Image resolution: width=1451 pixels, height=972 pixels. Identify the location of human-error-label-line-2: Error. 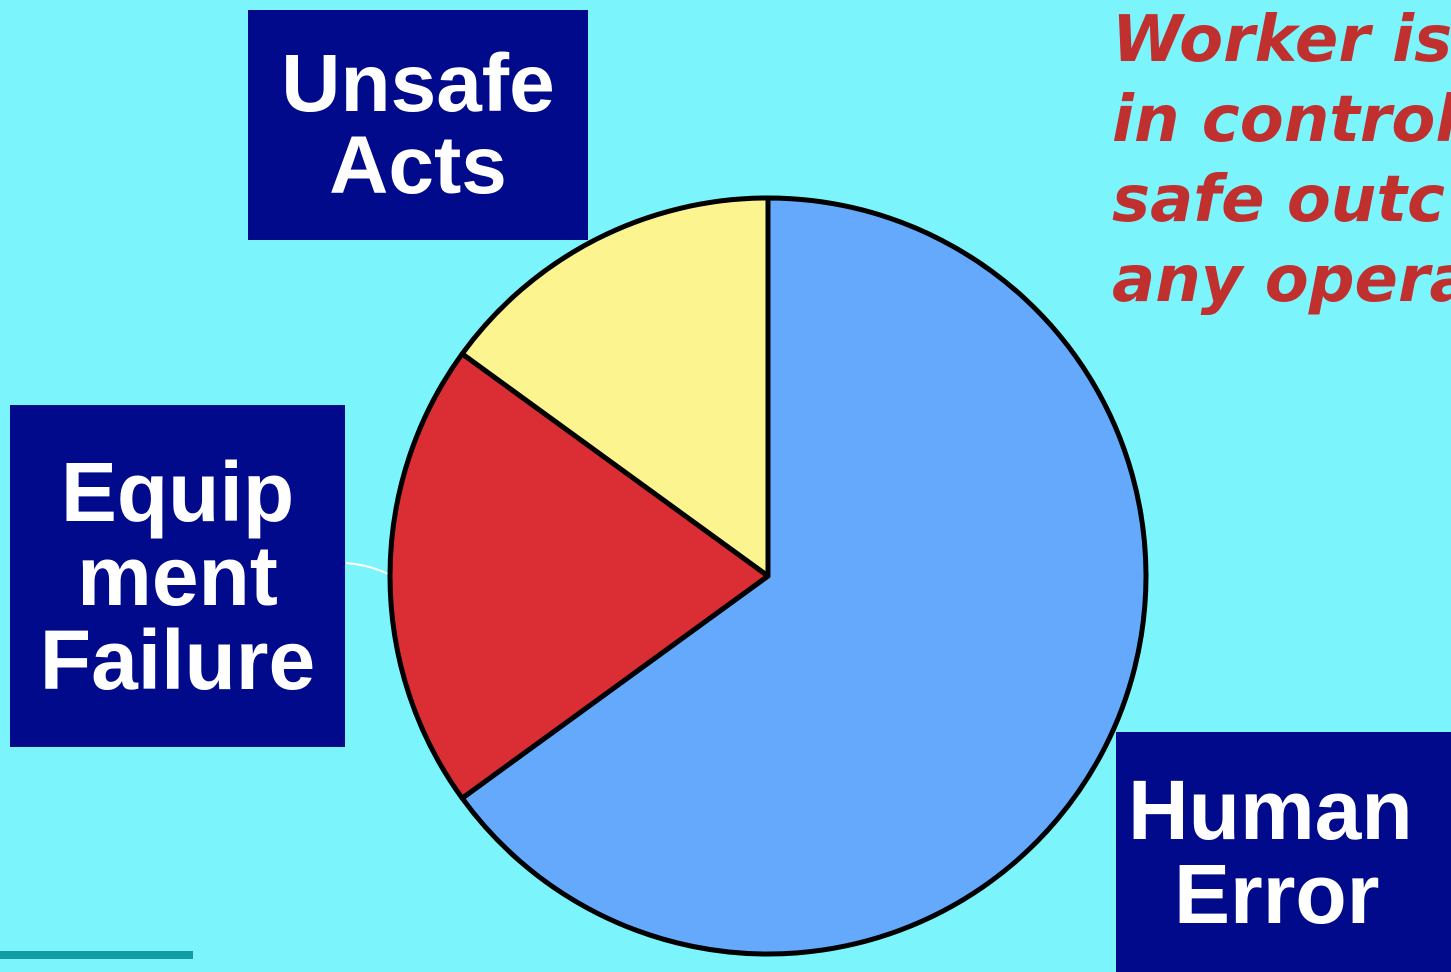
(1277, 894).